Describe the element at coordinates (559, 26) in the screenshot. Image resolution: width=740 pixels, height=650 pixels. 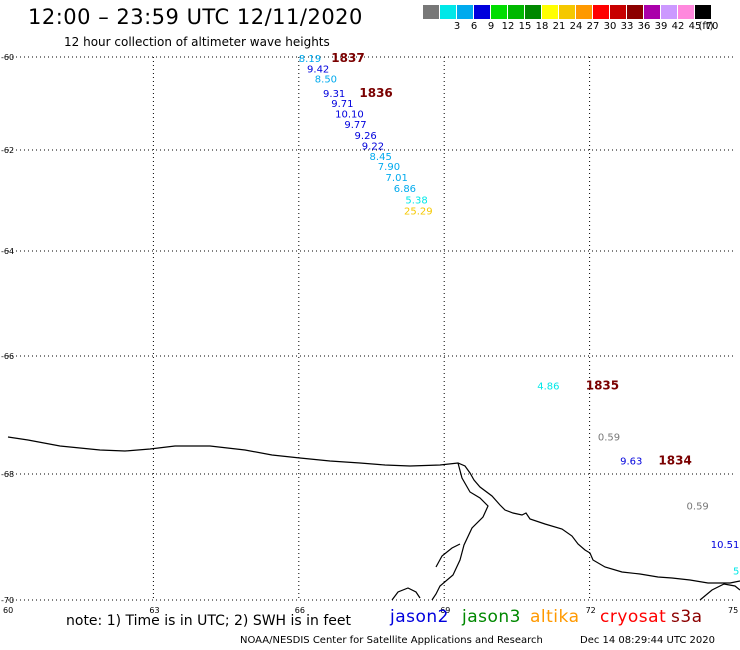
I see `legend-tick-label: 21` at that location.